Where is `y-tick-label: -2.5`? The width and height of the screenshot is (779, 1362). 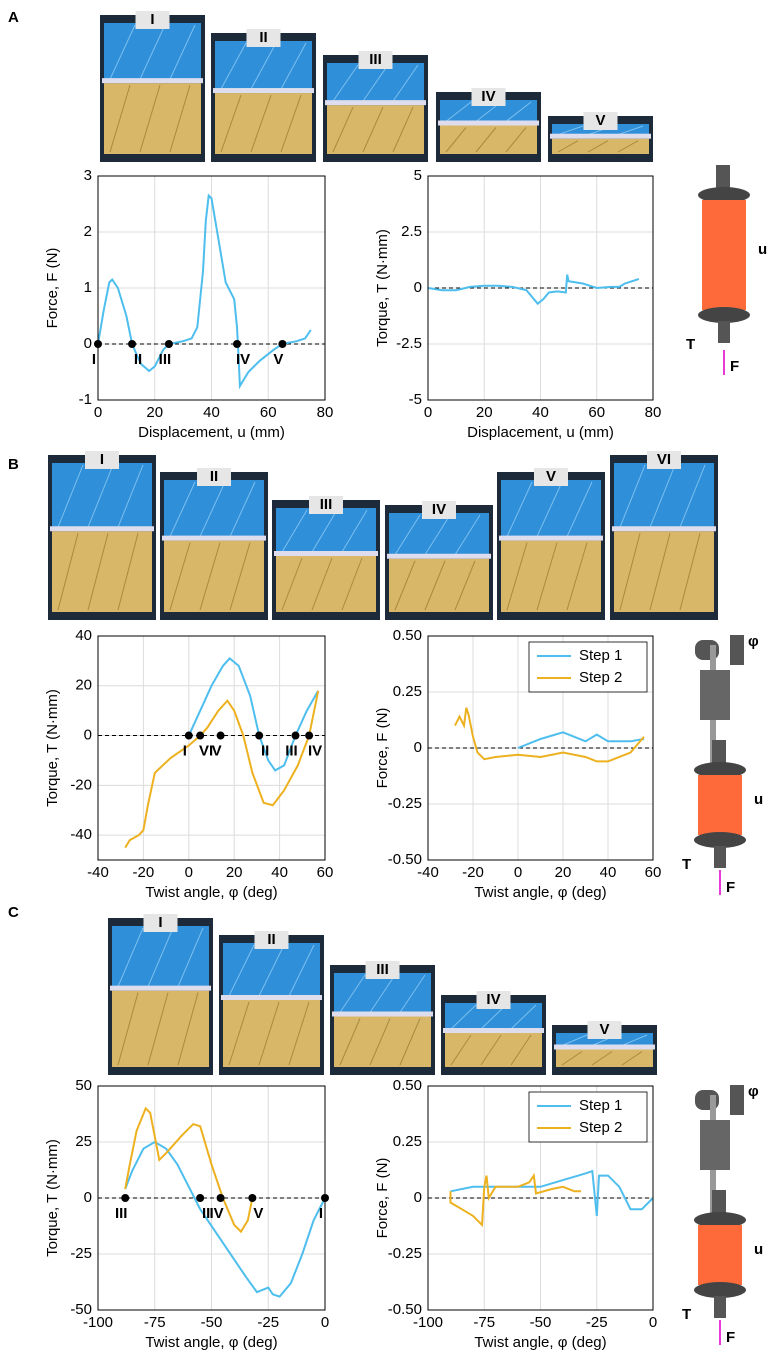 y-tick-label: -2.5 is located at coordinates (409, 343).